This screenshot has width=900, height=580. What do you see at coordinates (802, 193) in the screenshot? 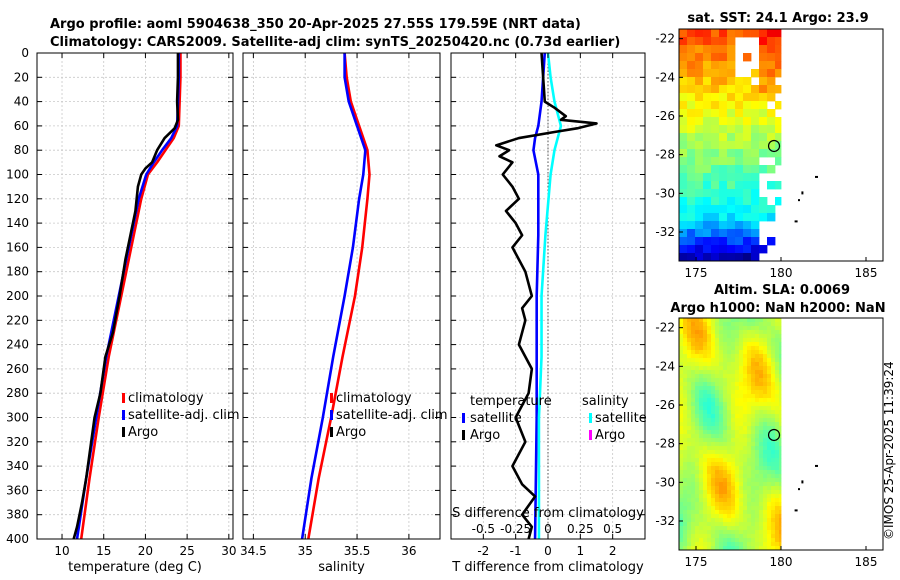
I see `island-mark` at bounding box center [802, 193].